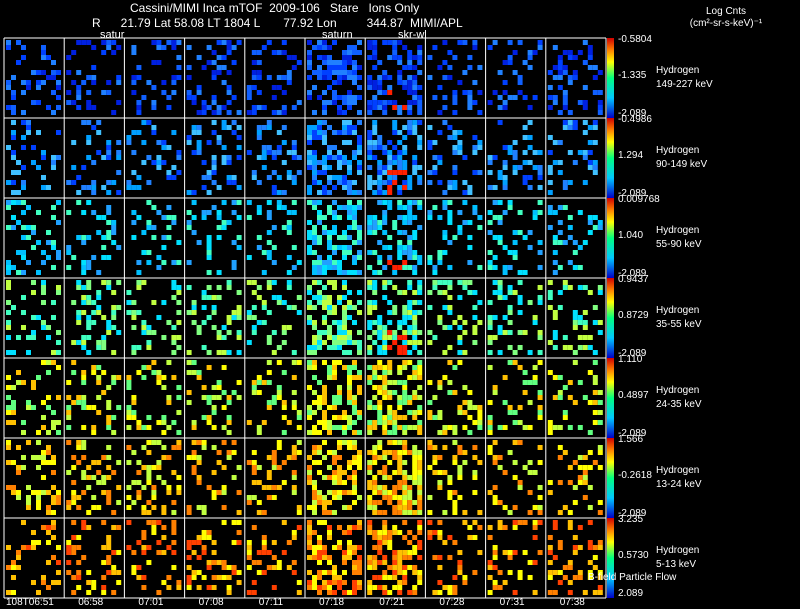  What do you see at coordinates (726, 23) in the screenshot?
I see `legend-title-line2: (cm²-sr-s-keV)⁻¹` at bounding box center [726, 23].